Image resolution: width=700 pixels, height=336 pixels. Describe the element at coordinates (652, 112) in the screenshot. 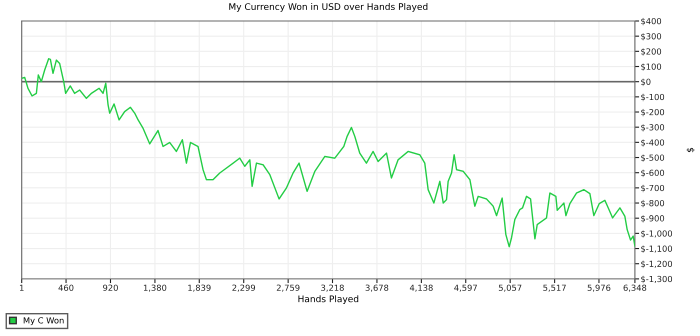

I see `y-tick-label: $-200` at that location.